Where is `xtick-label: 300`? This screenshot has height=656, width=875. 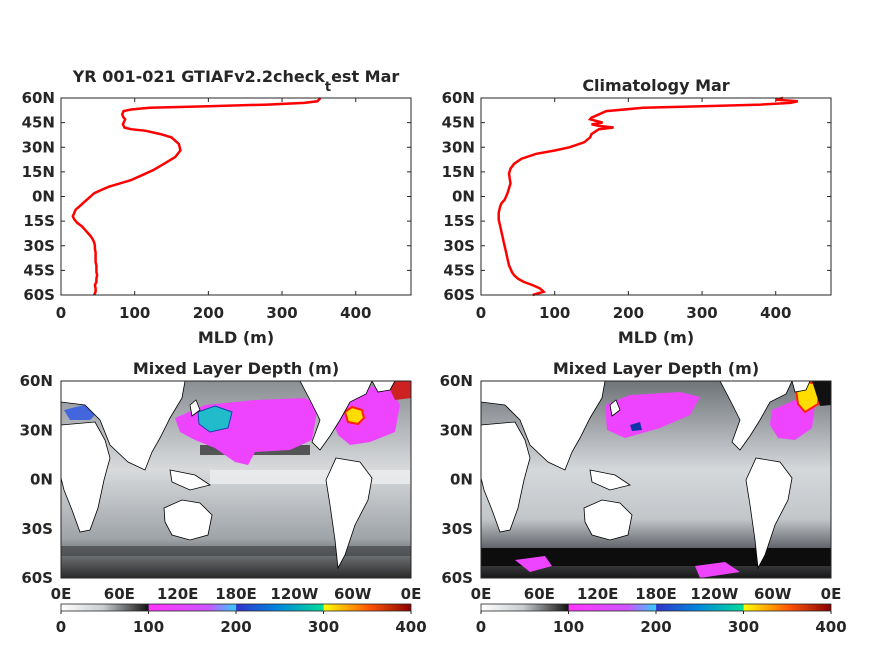 xtick-label: 300 is located at coordinates (281, 313).